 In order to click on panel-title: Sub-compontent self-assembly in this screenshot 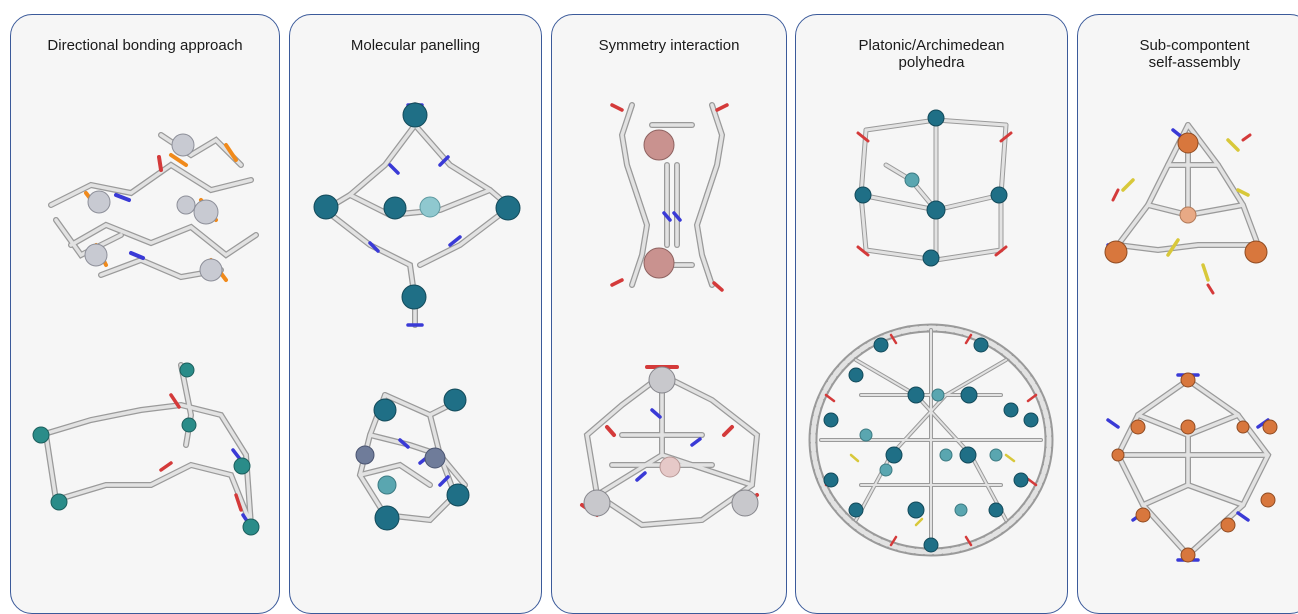, I will do `click(1194, 54)`.